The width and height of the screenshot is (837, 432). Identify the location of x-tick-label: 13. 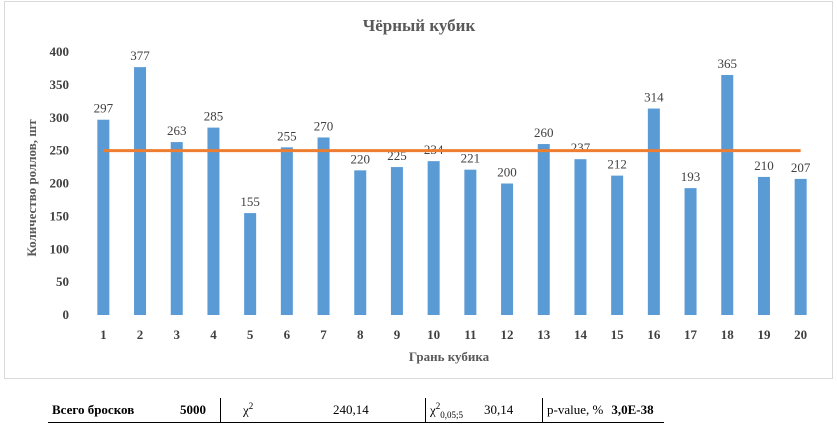
(544, 334).